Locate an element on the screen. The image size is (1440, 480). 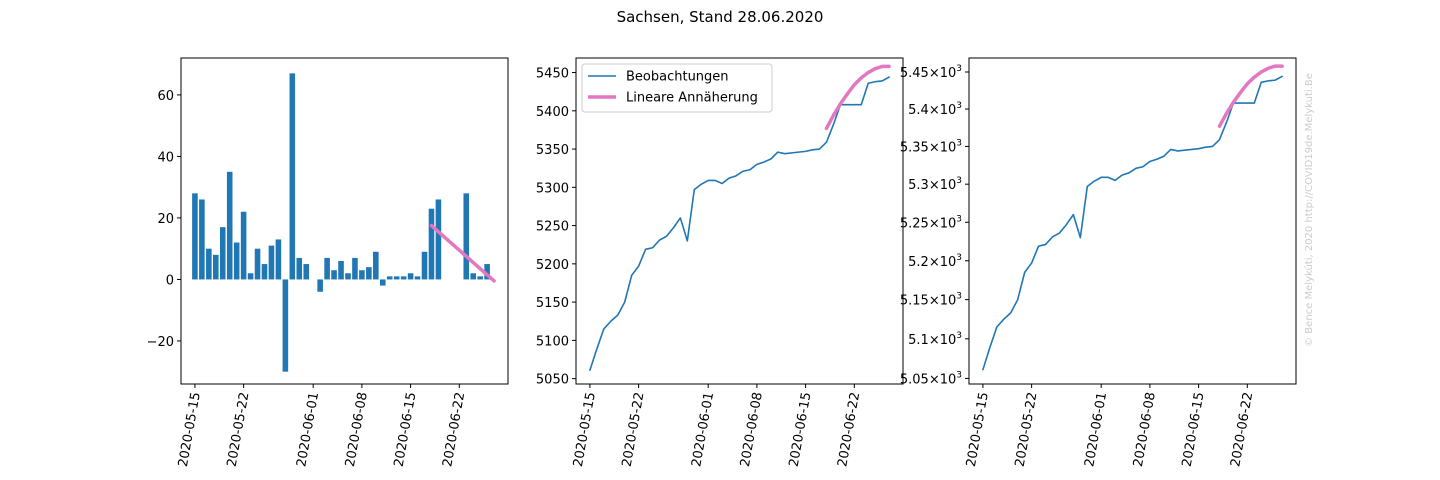
y-tick-label: 5.35×10³ is located at coordinates (931, 146).